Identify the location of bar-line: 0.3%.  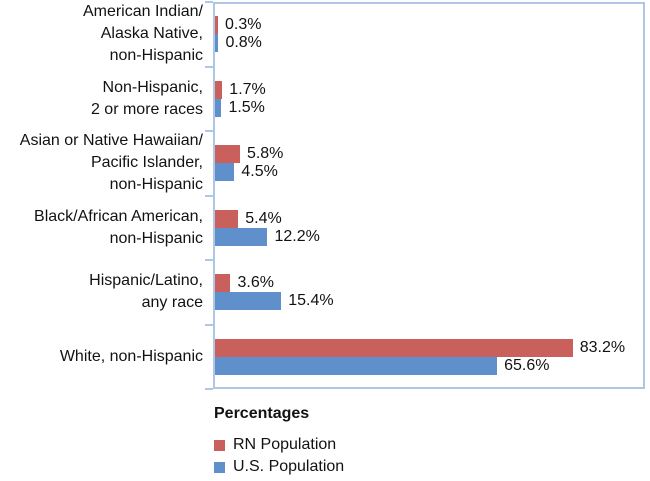
(238, 25).